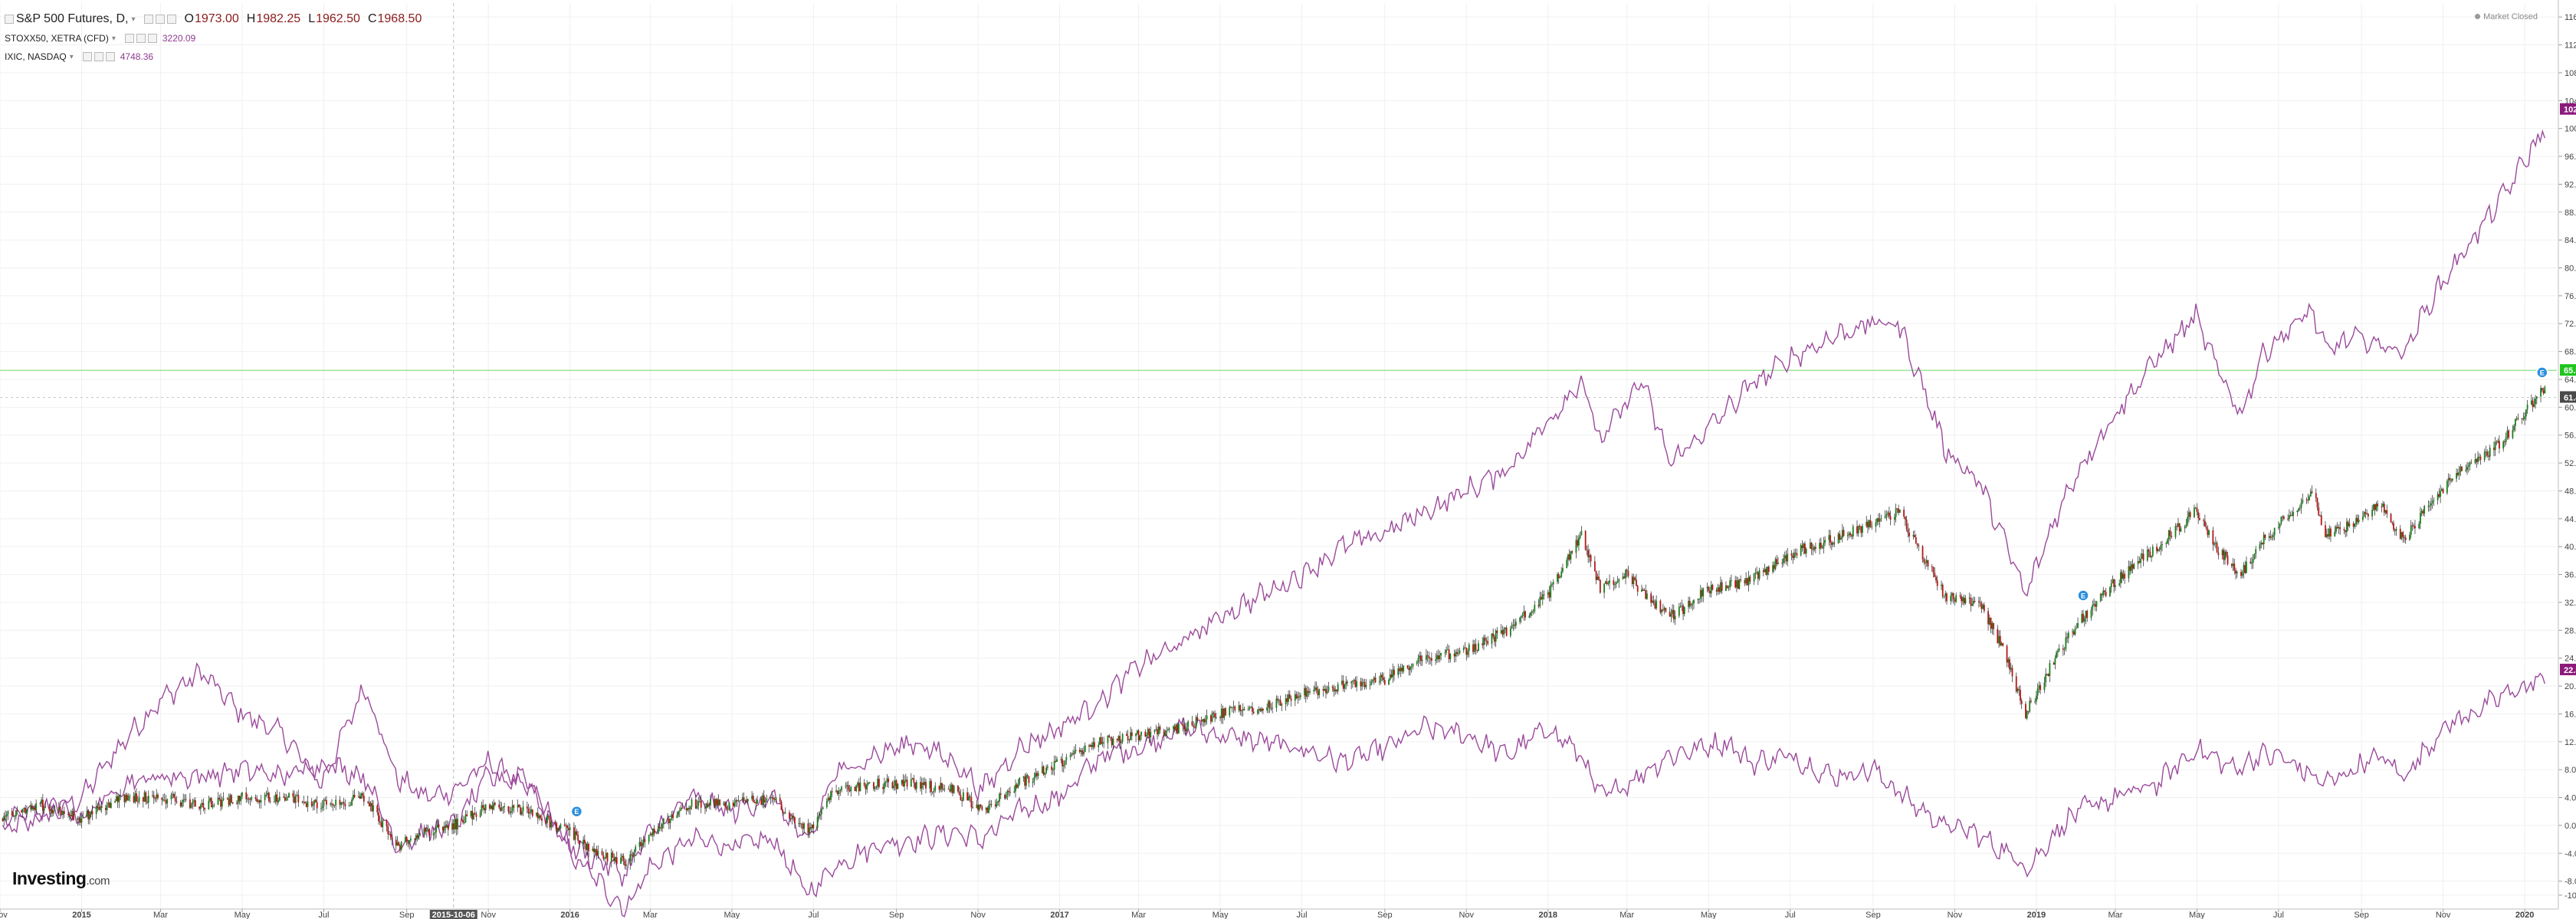 This screenshot has width=2576, height=919. Describe the element at coordinates (2568, 370) in the screenshot. I see `sp500-end-badge` at that location.